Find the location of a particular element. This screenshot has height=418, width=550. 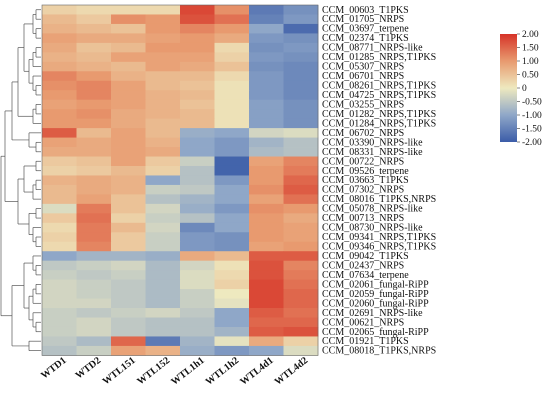

row-label: CCM_08016_T1PKS,NRPS is located at coordinates (379, 199).